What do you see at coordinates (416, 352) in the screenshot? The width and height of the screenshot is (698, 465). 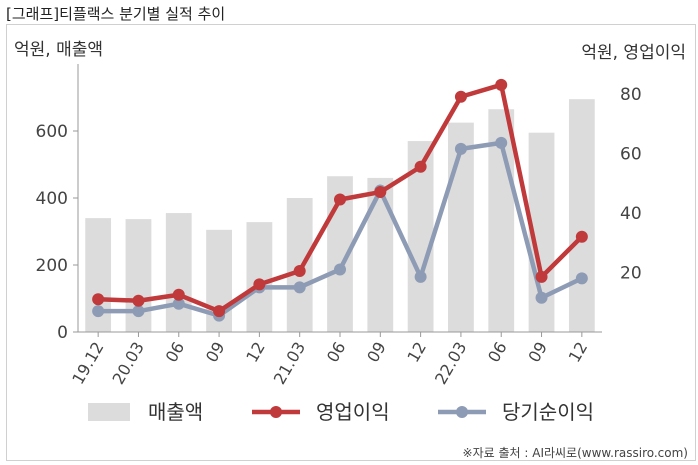 I see `x-tick-label-8: 12` at bounding box center [416, 352].